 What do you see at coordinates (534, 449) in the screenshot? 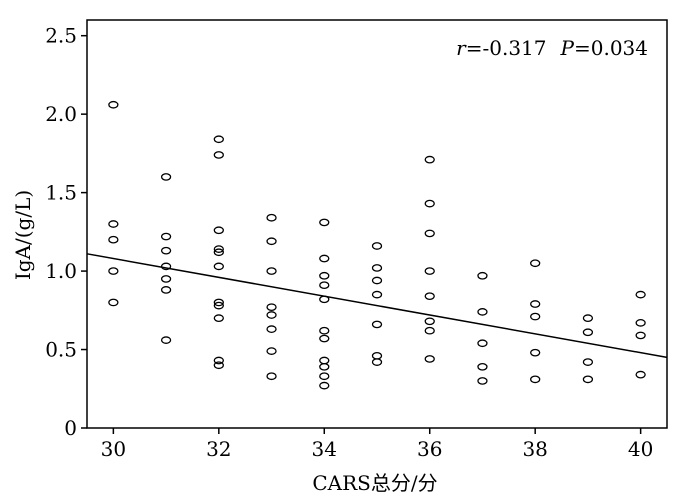
I see `x-tick-label: 38` at bounding box center [534, 449].